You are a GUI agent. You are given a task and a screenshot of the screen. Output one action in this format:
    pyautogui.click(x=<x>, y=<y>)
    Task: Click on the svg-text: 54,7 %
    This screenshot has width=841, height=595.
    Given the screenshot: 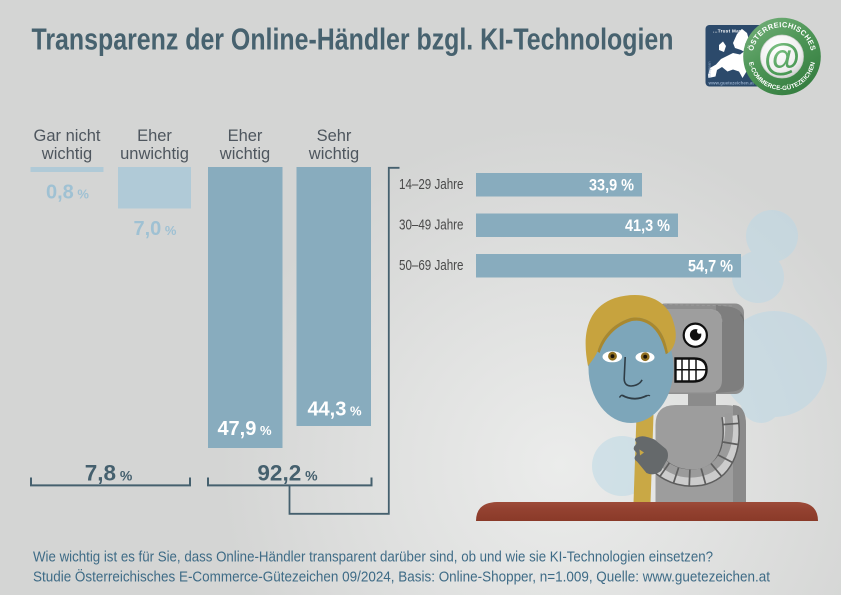 What is the action you would take?
    pyautogui.click(x=710, y=267)
    